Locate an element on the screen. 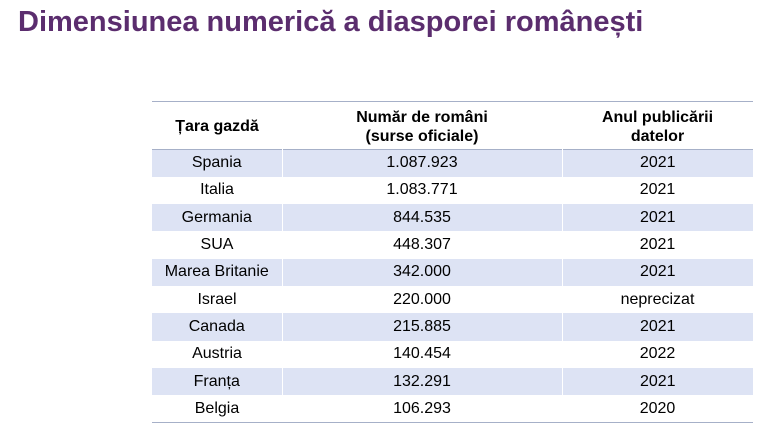  table-row: Germania 844.535 2021 is located at coordinates (452, 218).